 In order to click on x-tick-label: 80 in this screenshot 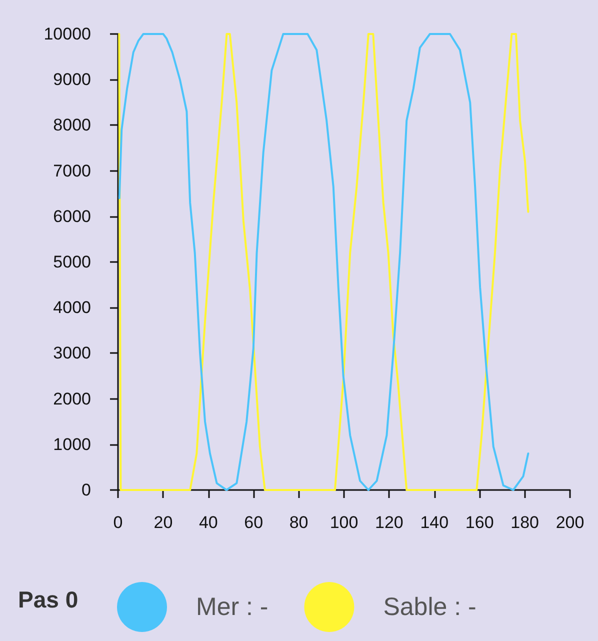, I will do `click(298, 522)`.